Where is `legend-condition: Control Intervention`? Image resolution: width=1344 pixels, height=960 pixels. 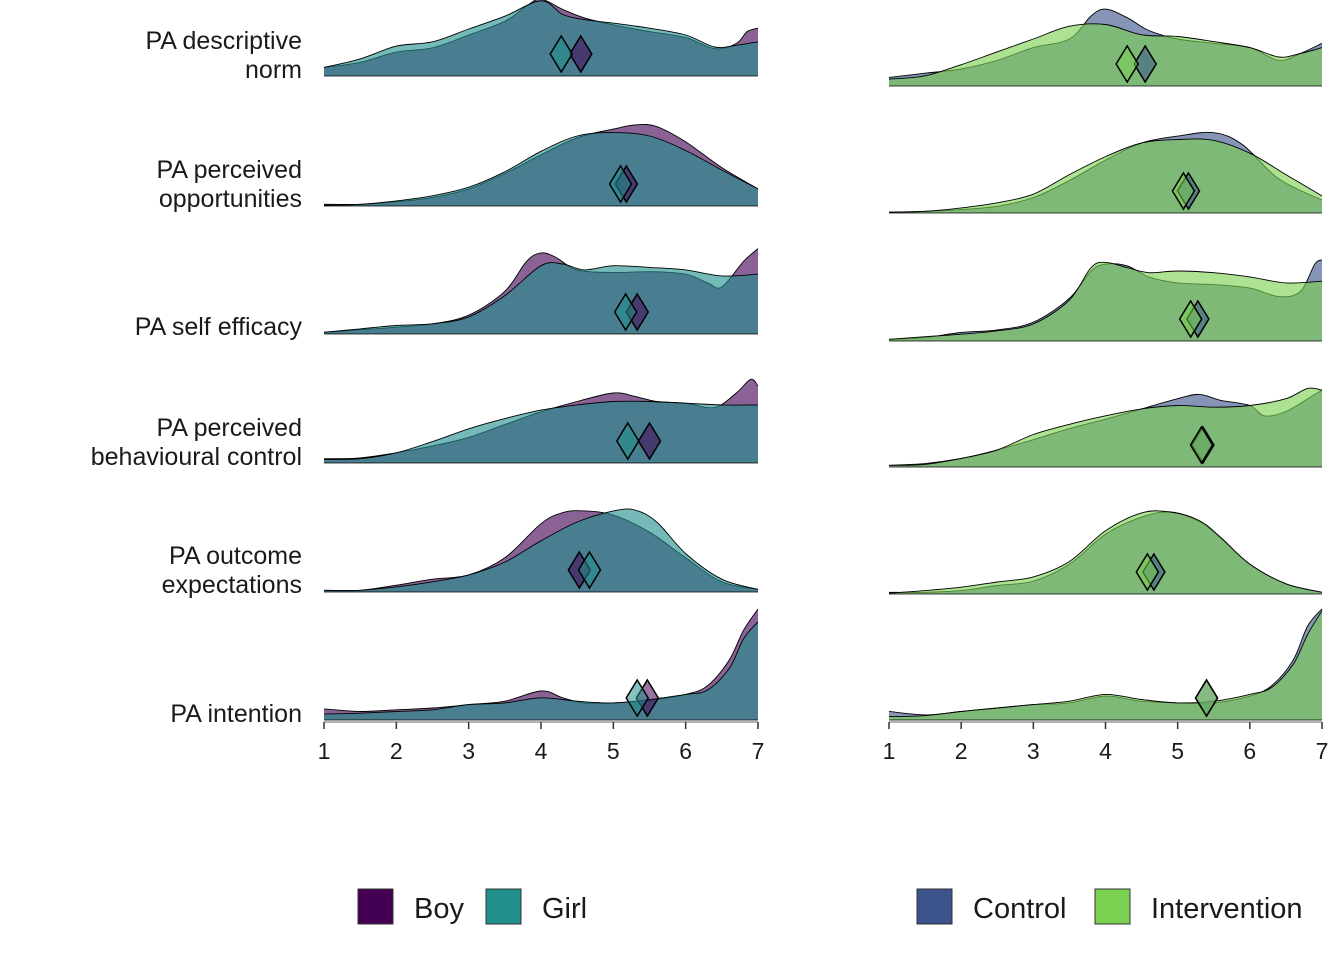
legend-condition: Control Intervention is located at coordinates (1109, 906).